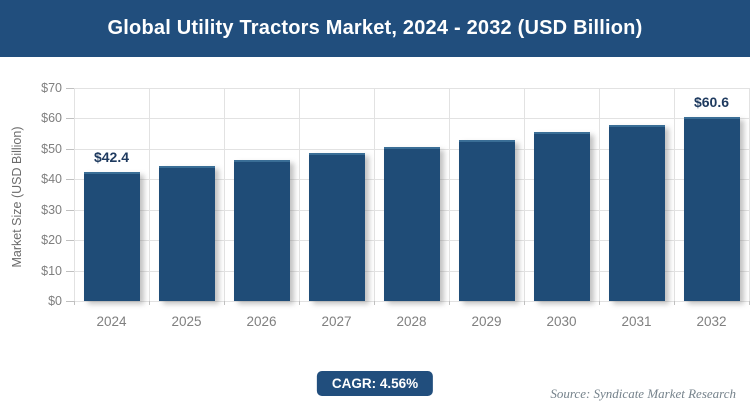 The width and height of the screenshot is (750, 417). Describe the element at coordinates (51, 148) in the screenshot. I see `y-axis-tick-label: $50` at that location.